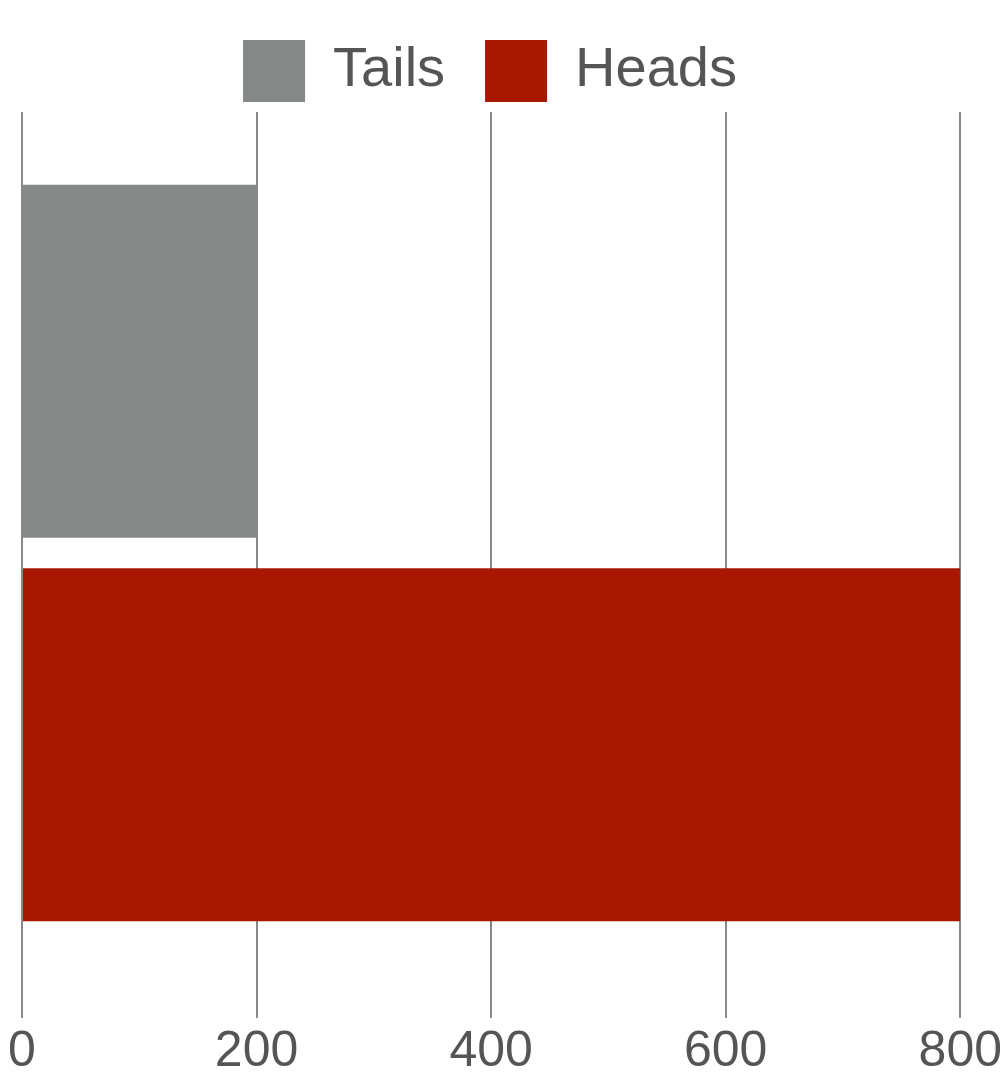 The height and width of the screenshot is (1090, 1006). I want to click on legend-label: Tails, so click(389, 67).